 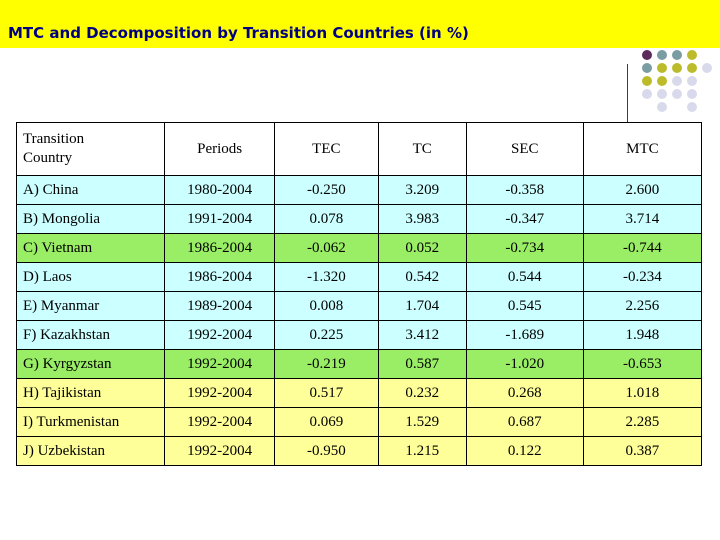 What do you see at coordinates (90, 190) in the screenshot?
I see `country-cell: A) China` at bounding box center [90, 190].